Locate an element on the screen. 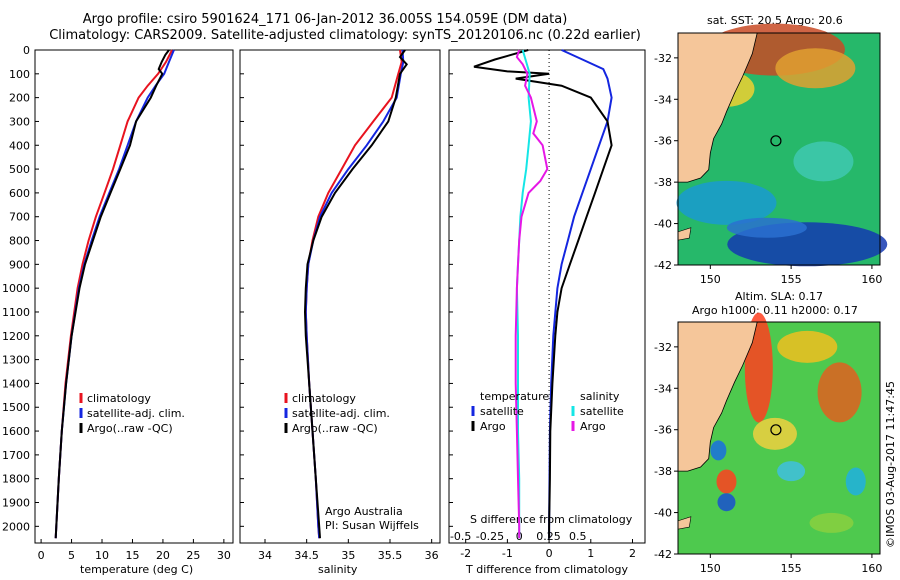 The height and width of the screenshot is (580, 900). depth-tick-label: 300 is located at coordinates (19, 121).